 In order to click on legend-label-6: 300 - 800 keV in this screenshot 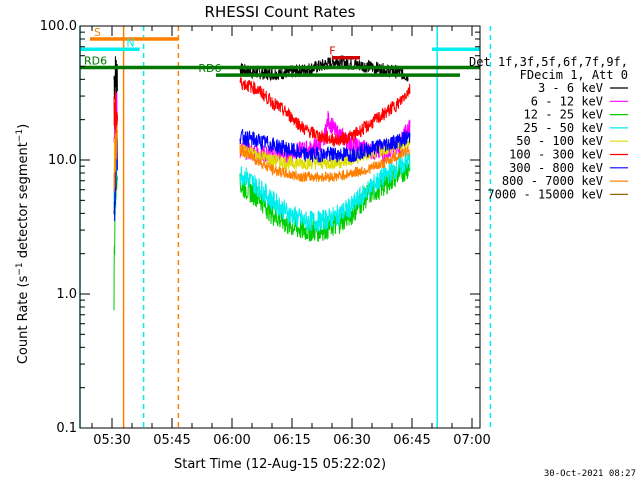, I will do `click(556, 168)`.